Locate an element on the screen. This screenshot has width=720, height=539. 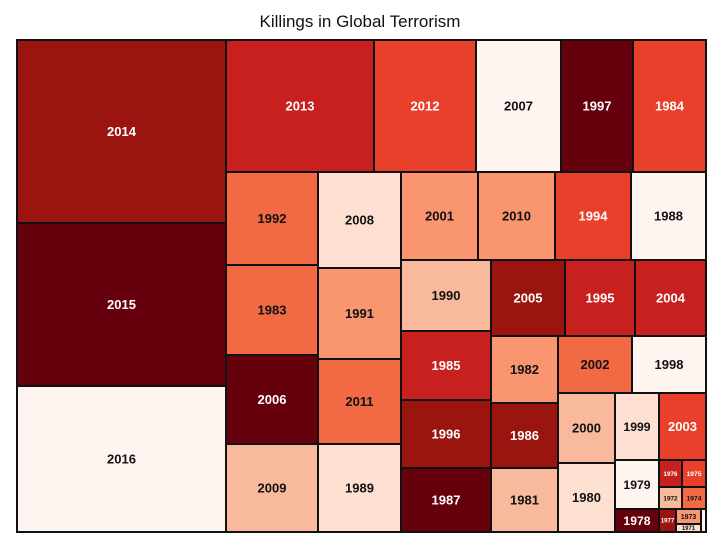
treemap-label: 1989 is located at coordinates (359, 488).